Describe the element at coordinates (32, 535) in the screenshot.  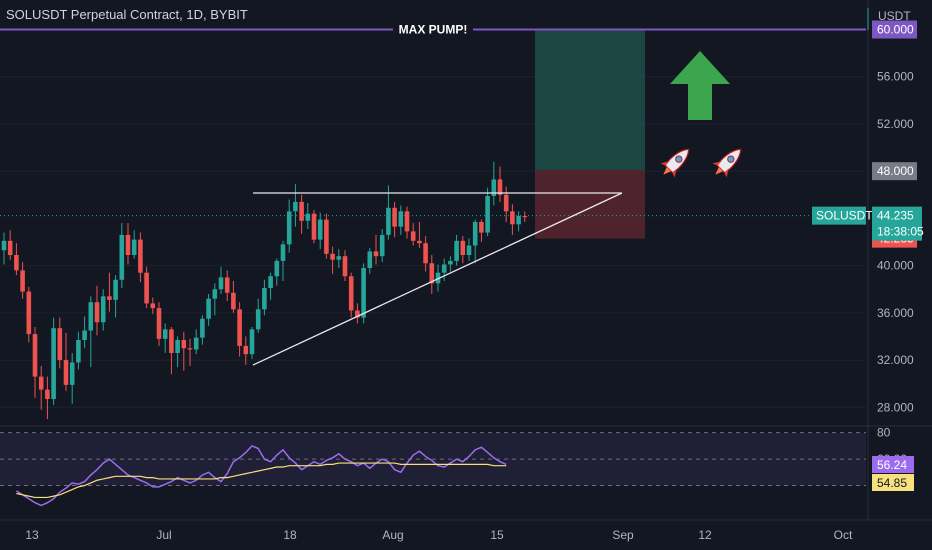
I see `time-tick-label: 13` at that location.